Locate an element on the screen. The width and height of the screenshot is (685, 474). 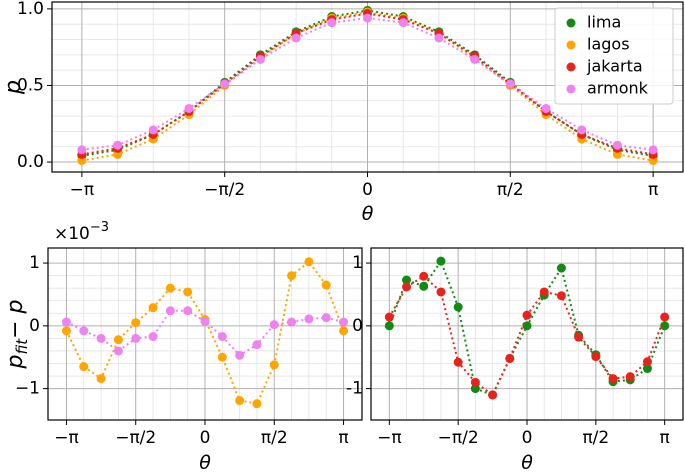
y-offset-base: ×10 is located at coordinates (72, 234).